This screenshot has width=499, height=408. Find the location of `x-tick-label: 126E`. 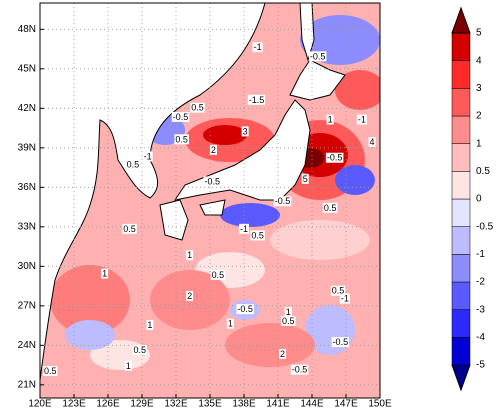

x-tick-label: 126E is located at coordinates (108, 403).